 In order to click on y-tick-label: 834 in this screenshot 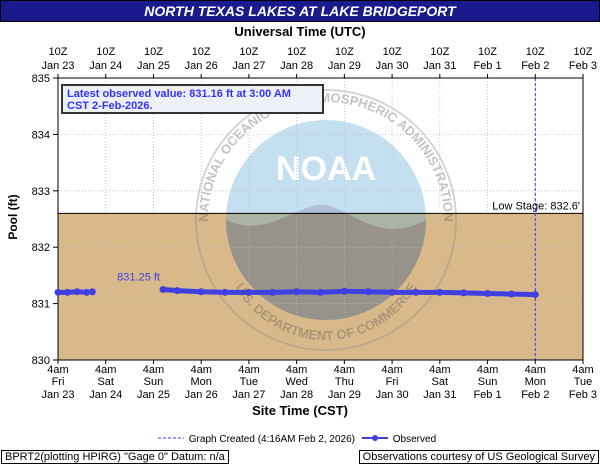, I will do `click(41, 135)`.